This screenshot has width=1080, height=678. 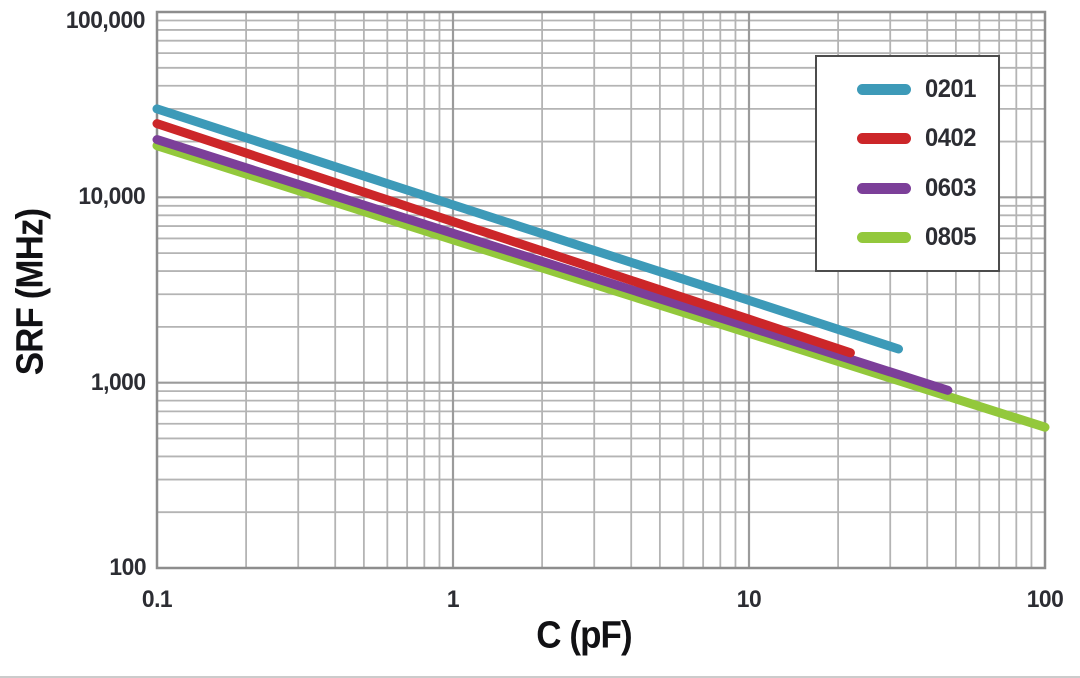 What do you see at coordinates (118, 382) in the screenshot?
I see `y-tick-label-1000: 1,000` at bounding box center [118, 382].